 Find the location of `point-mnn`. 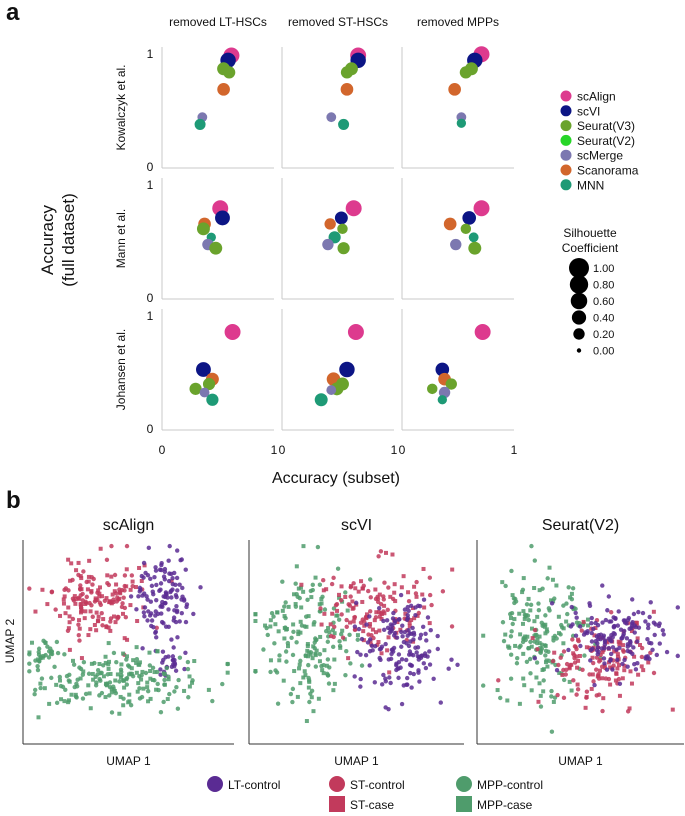

point-mnn is located at coordinates (442, 400).